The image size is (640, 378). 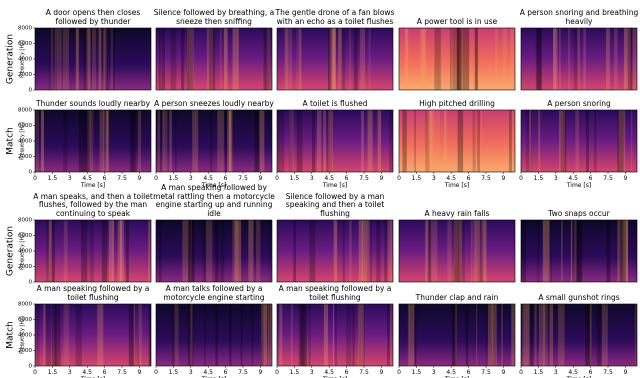 I want to click on x-axis-label: Time [s], so click(x=92, y=377).